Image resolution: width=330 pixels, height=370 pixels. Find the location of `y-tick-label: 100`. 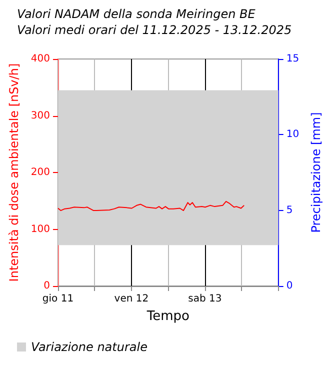

y-tick-label: 100 is located at coordinates (40, 229).